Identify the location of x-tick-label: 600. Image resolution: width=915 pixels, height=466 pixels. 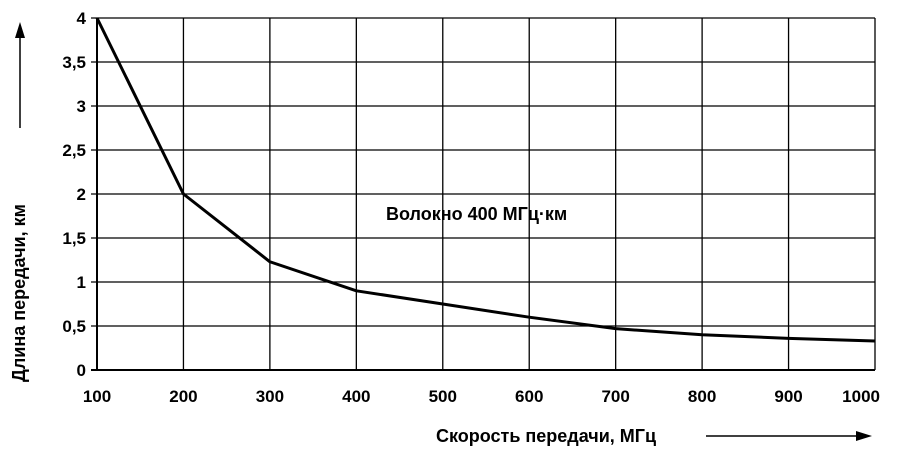
(529, 396).